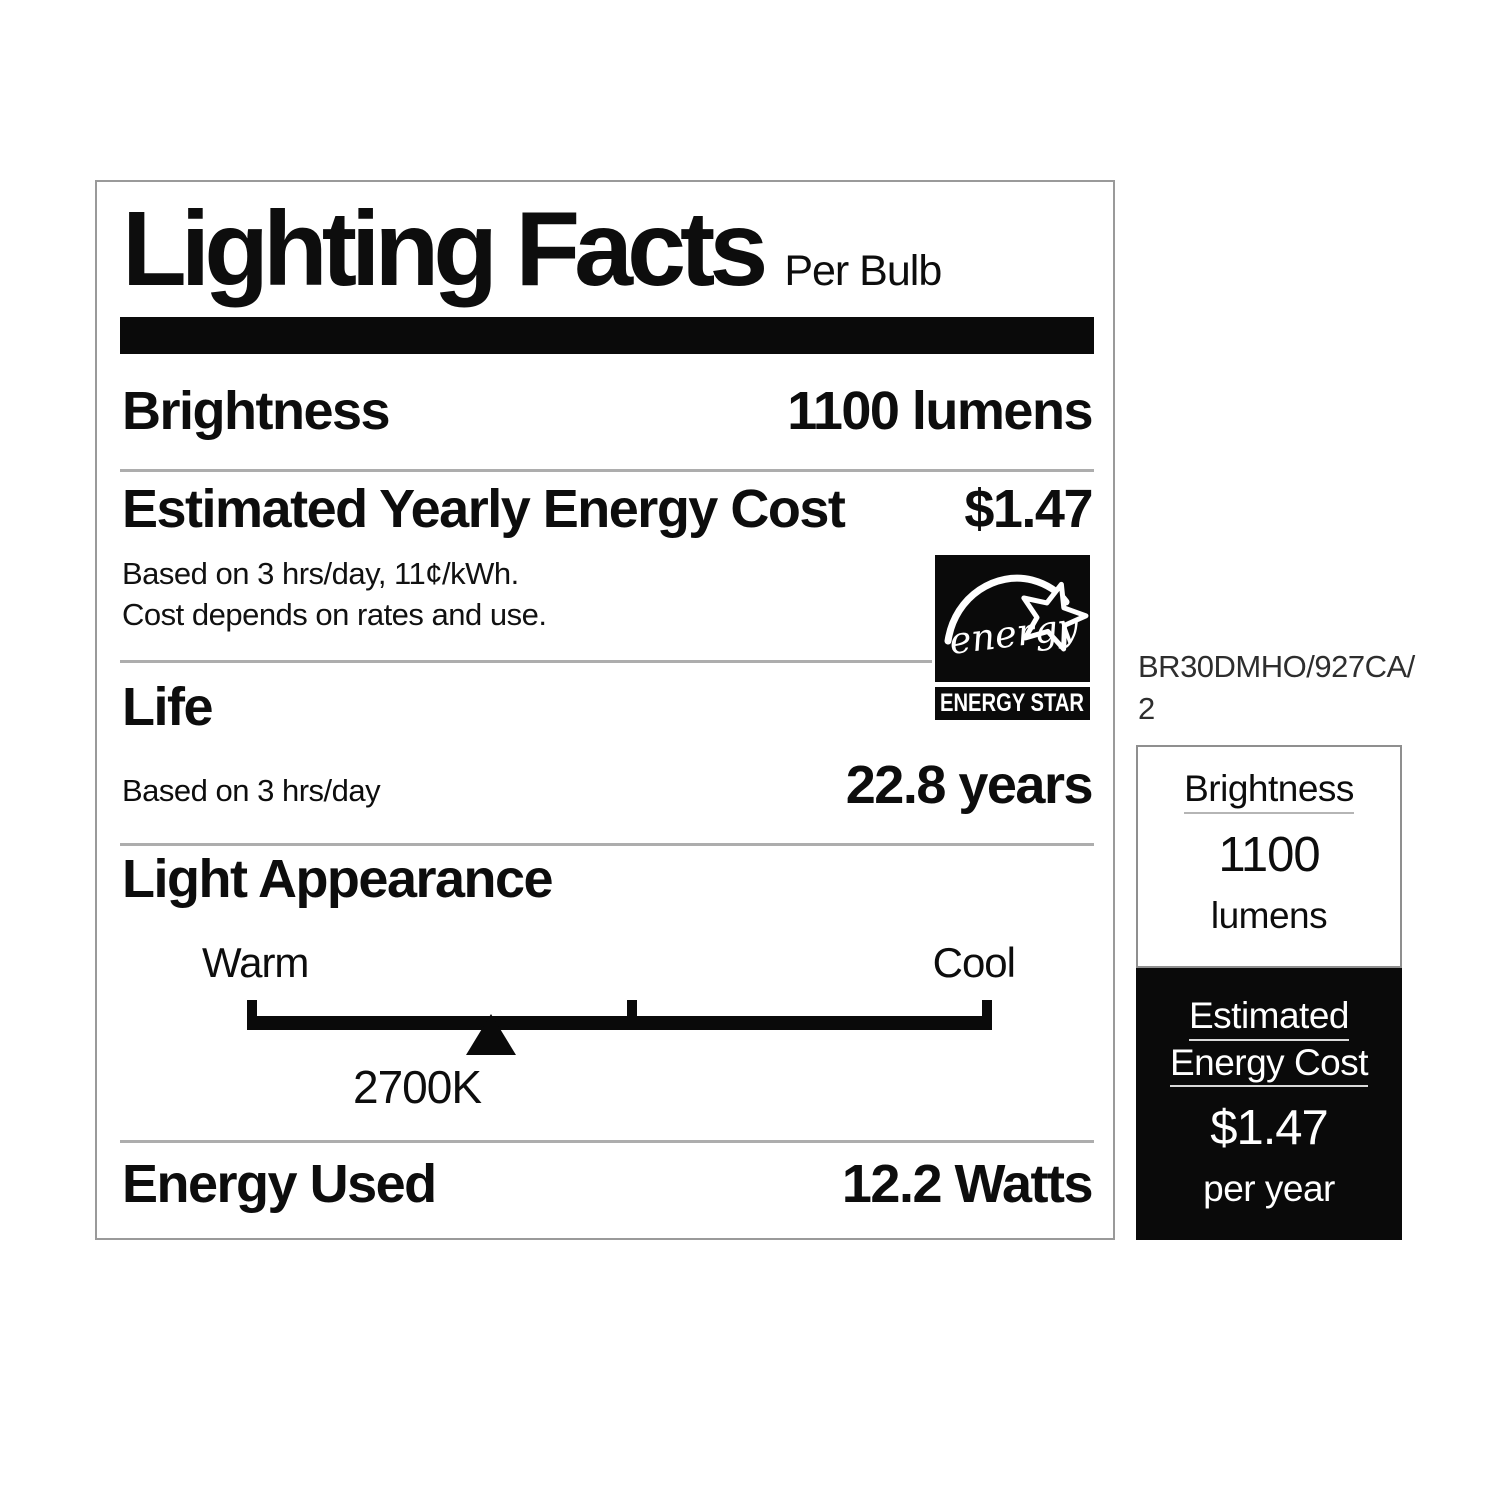 The image size is (1500, 1500). I want to click on life-label: Life, so click(168, 707).